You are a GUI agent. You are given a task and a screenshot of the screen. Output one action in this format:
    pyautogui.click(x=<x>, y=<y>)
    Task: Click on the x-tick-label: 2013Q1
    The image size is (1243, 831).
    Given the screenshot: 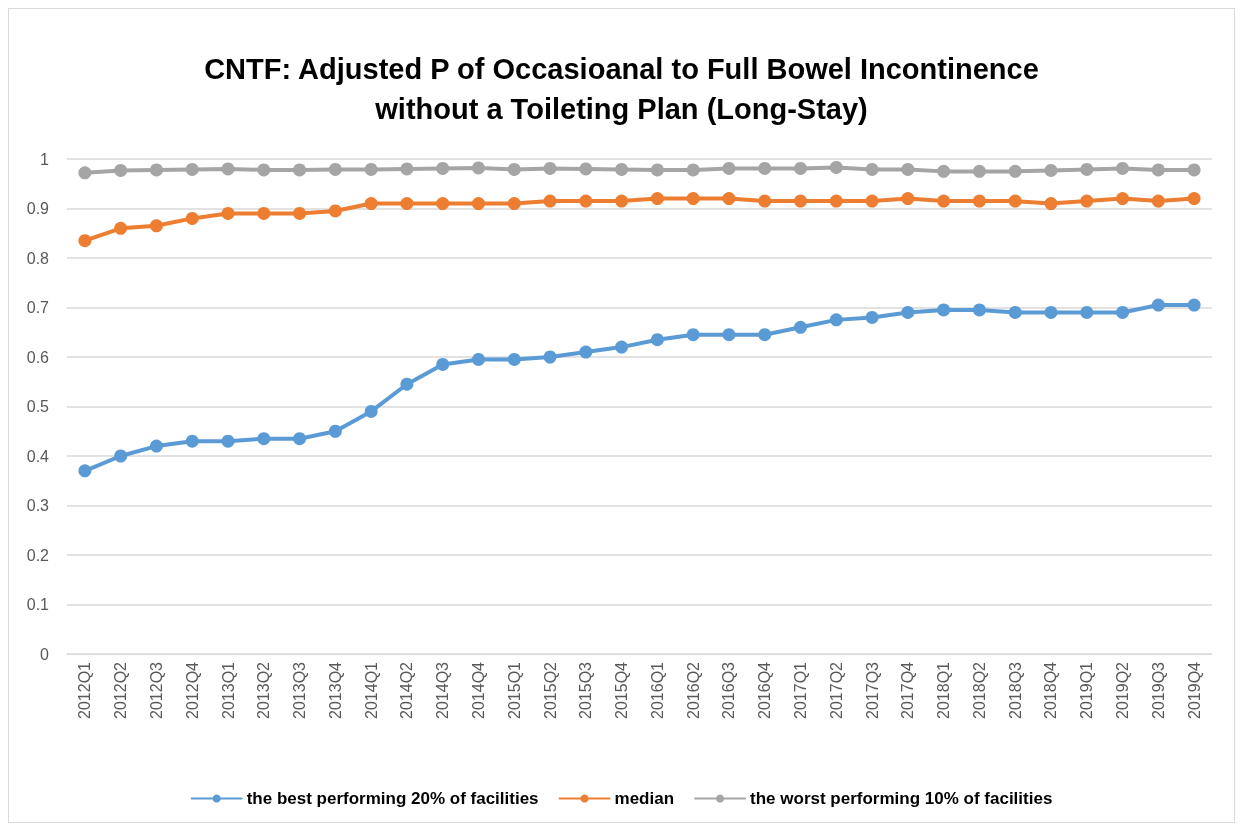 What is the action you would take?
    pyautogui.click(x=228, y=690)
    